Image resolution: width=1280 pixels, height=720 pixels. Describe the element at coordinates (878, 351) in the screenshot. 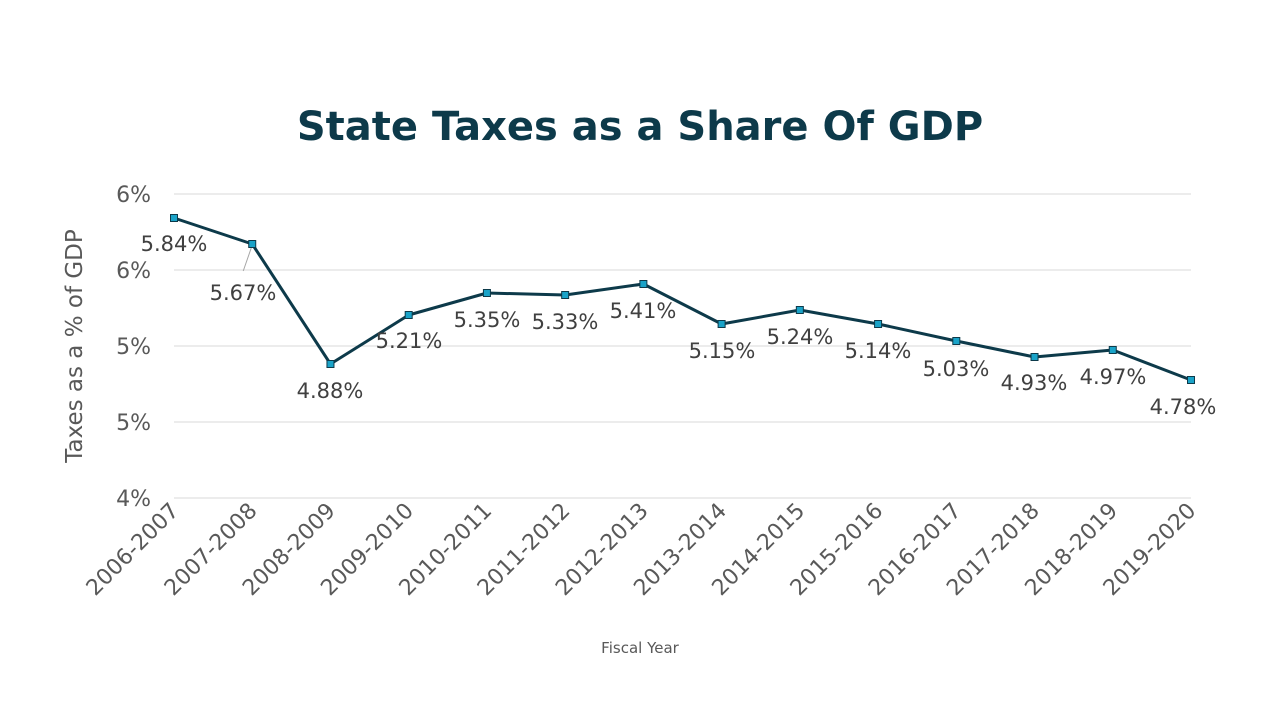

I see `data-label: 5.14%` at that location.